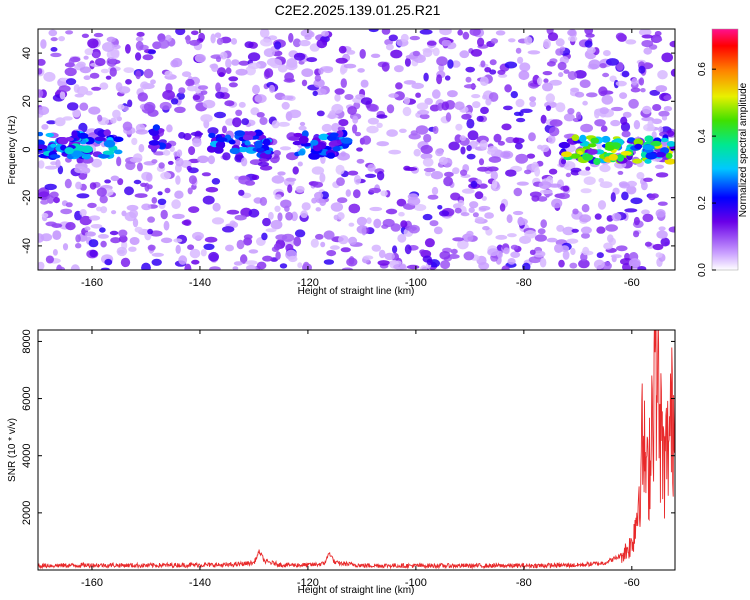 The width and height of the screenshot is (750, 600). What do you see at coordinates (702, 203) in the screenshot?
I see `colorbar-tick-label: 0.2` at bounding box center [702, 203].